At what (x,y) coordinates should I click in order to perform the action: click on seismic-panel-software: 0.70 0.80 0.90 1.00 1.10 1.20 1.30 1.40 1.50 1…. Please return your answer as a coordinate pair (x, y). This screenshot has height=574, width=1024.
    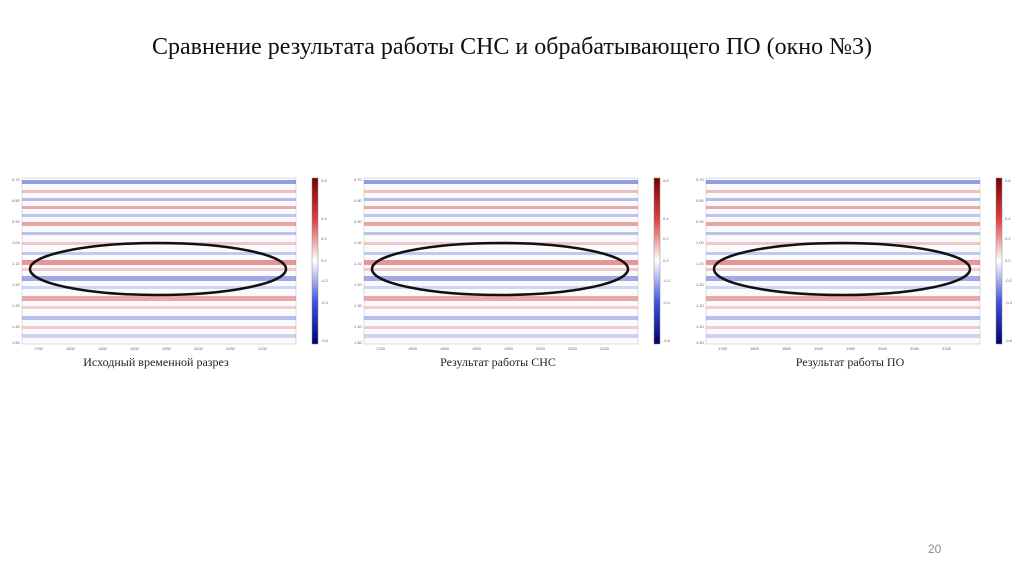
    Looking at the image, I should click on (859, 262).